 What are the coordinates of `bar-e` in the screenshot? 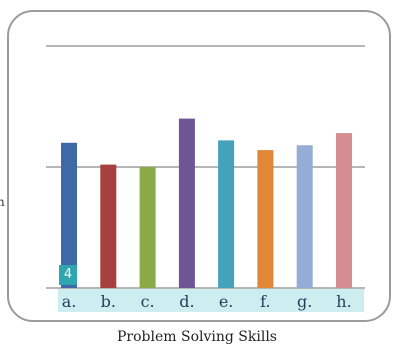 It's located at (226, 214).